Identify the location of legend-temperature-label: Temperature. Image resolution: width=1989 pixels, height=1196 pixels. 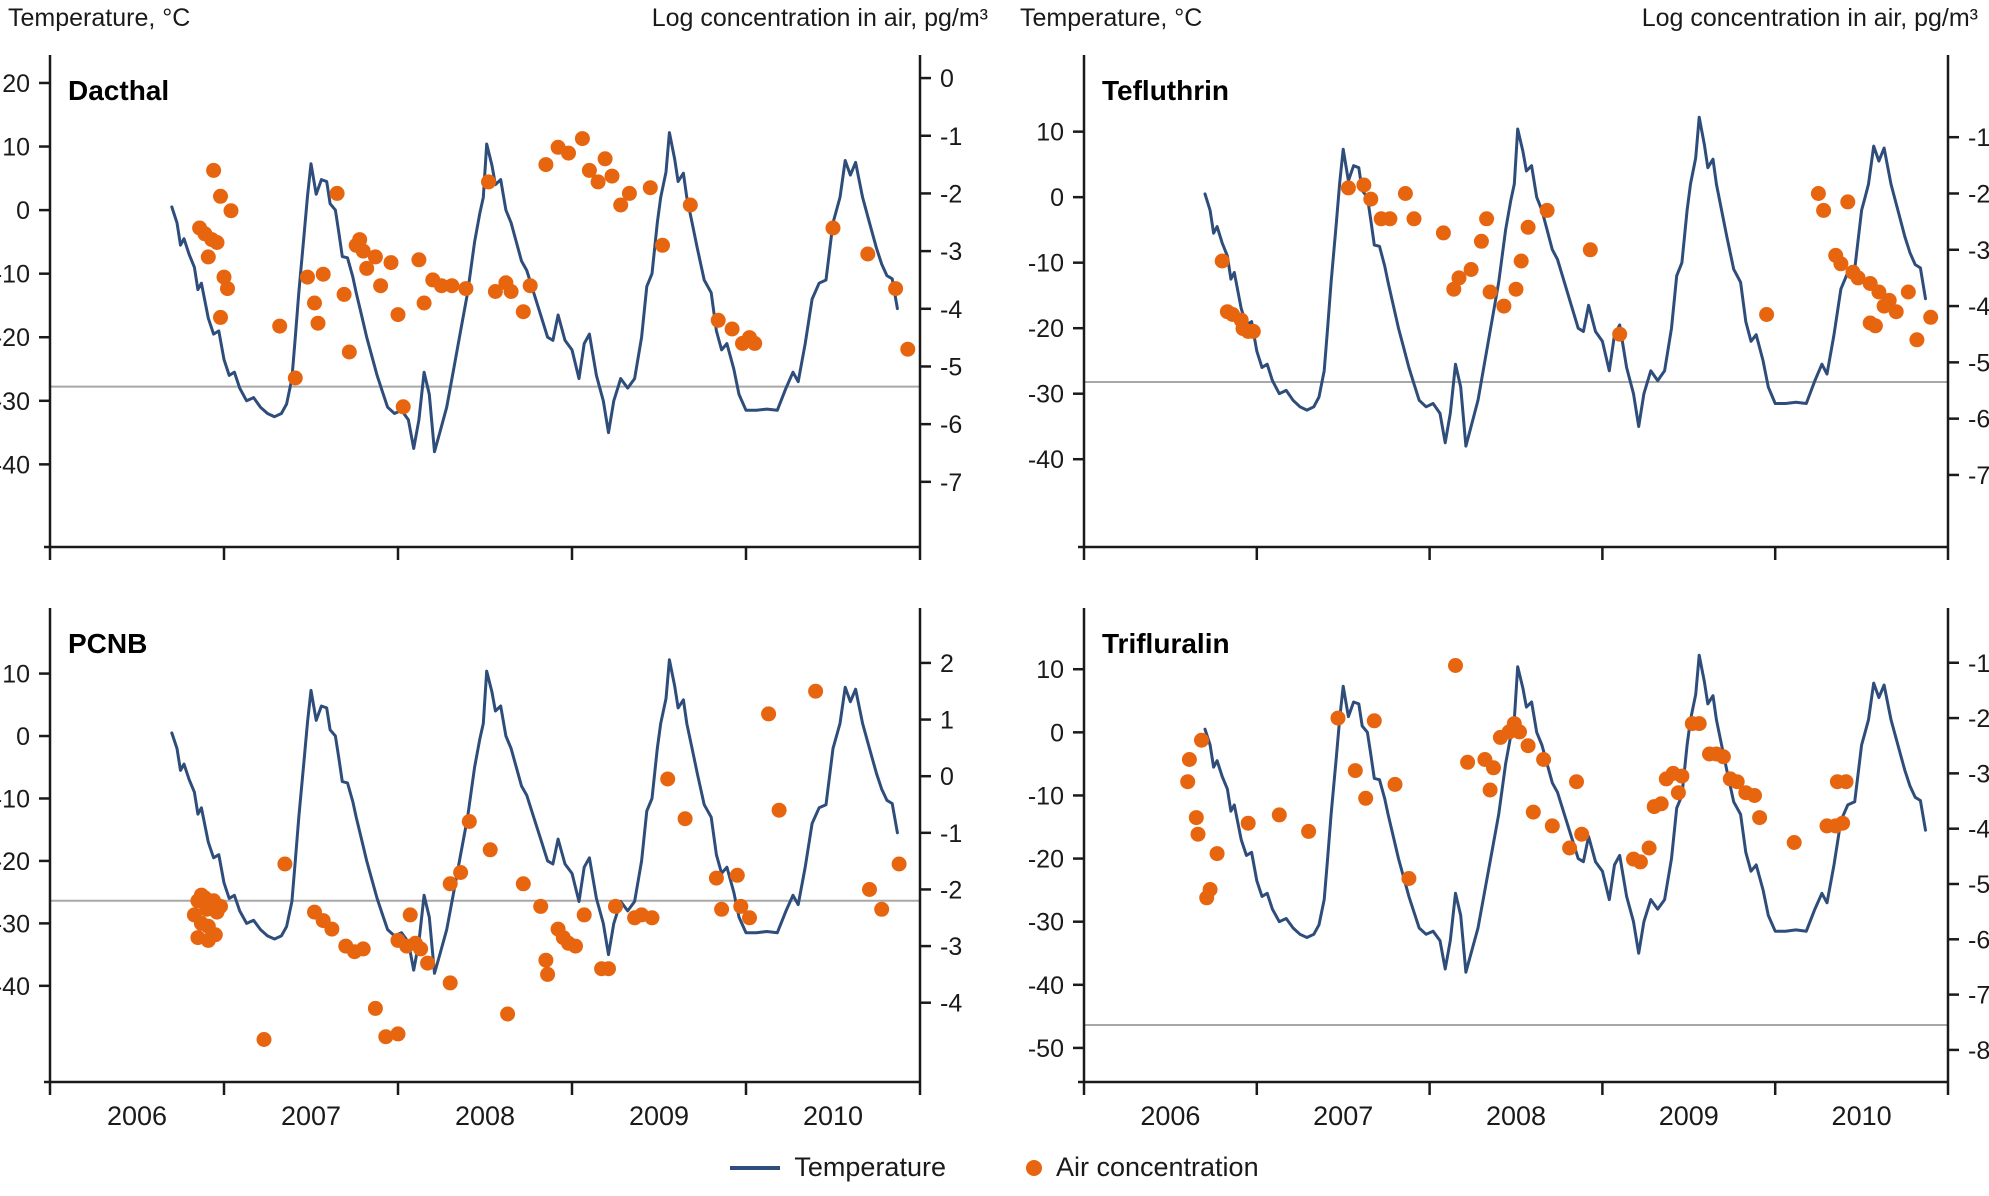
(870, 1167).